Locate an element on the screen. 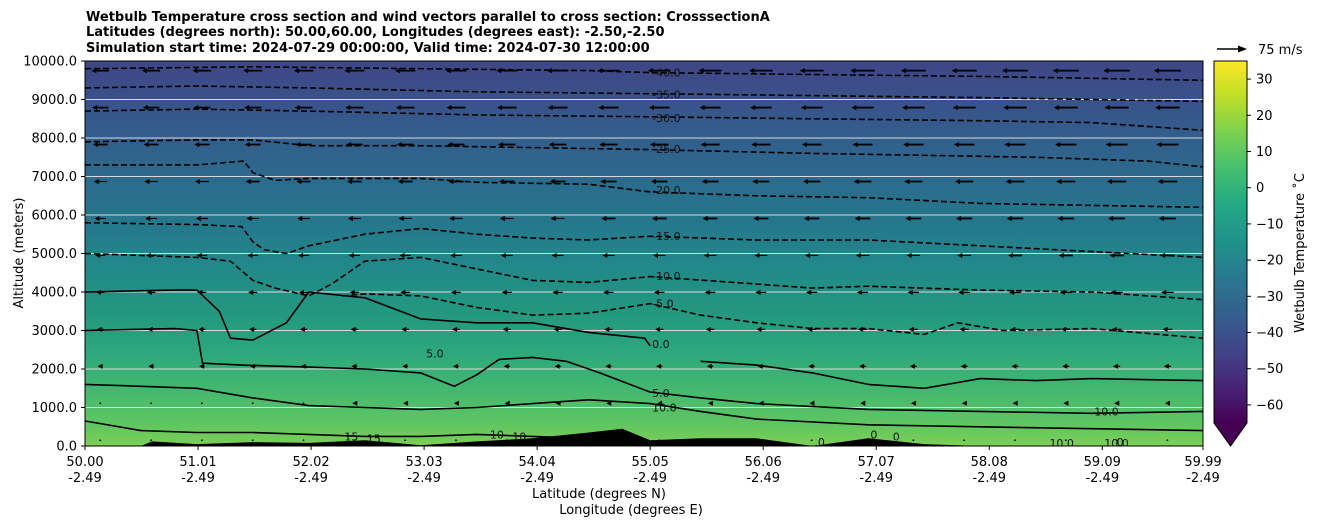  x-axis-label-lon: Longitude (degrees E) is located at coordinates (631, 510).